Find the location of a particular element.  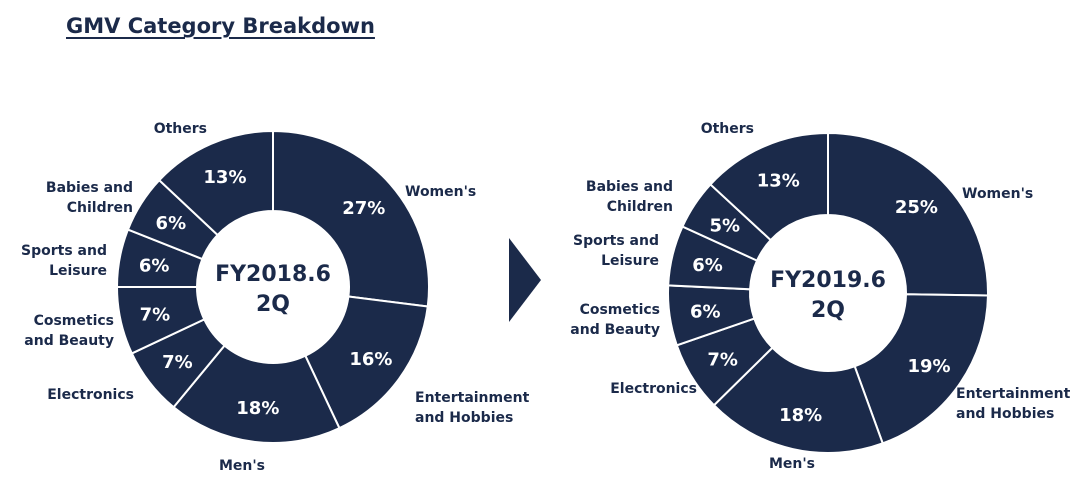

slice-value-label: 25% is located at coordinates (916, 207).